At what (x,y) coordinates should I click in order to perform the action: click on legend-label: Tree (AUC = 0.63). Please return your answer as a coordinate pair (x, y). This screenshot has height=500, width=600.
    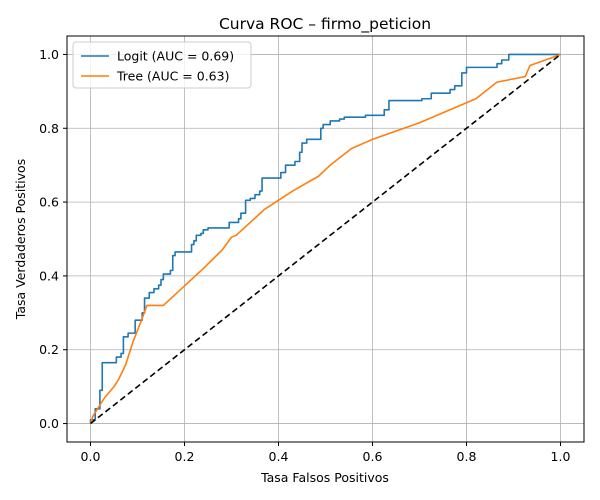
    Looking at the image, I should click on (172, 76).